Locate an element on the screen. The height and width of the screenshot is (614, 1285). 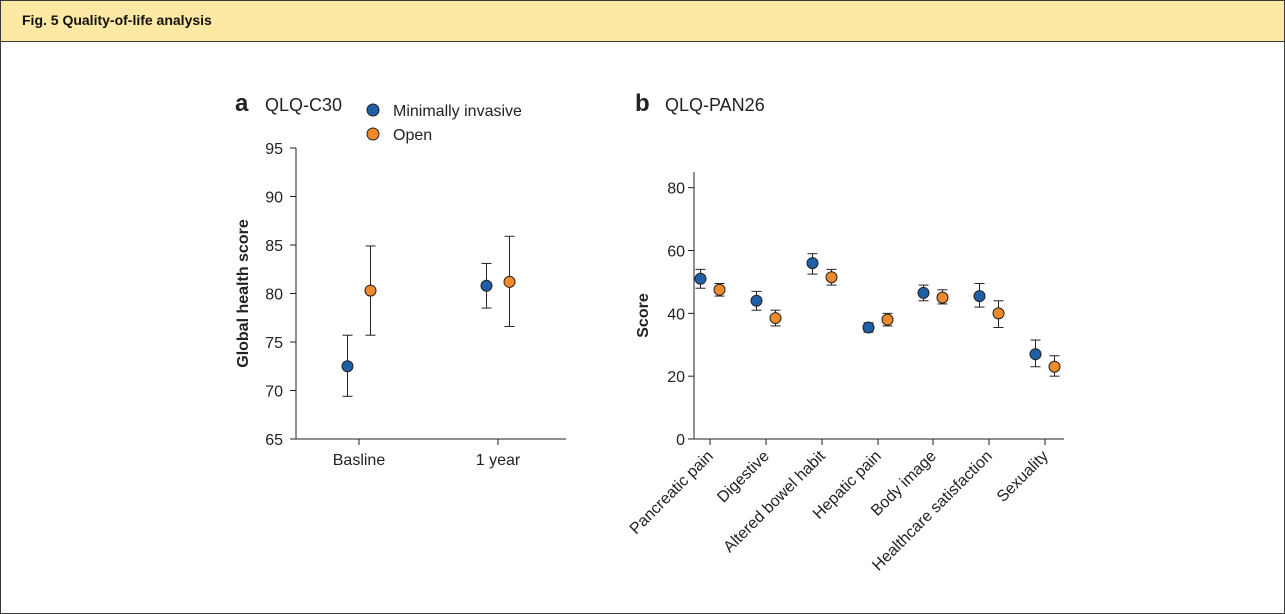
figure-header: Fig. 5 Quality-of-life analysis is located at coordinates (642, 21).